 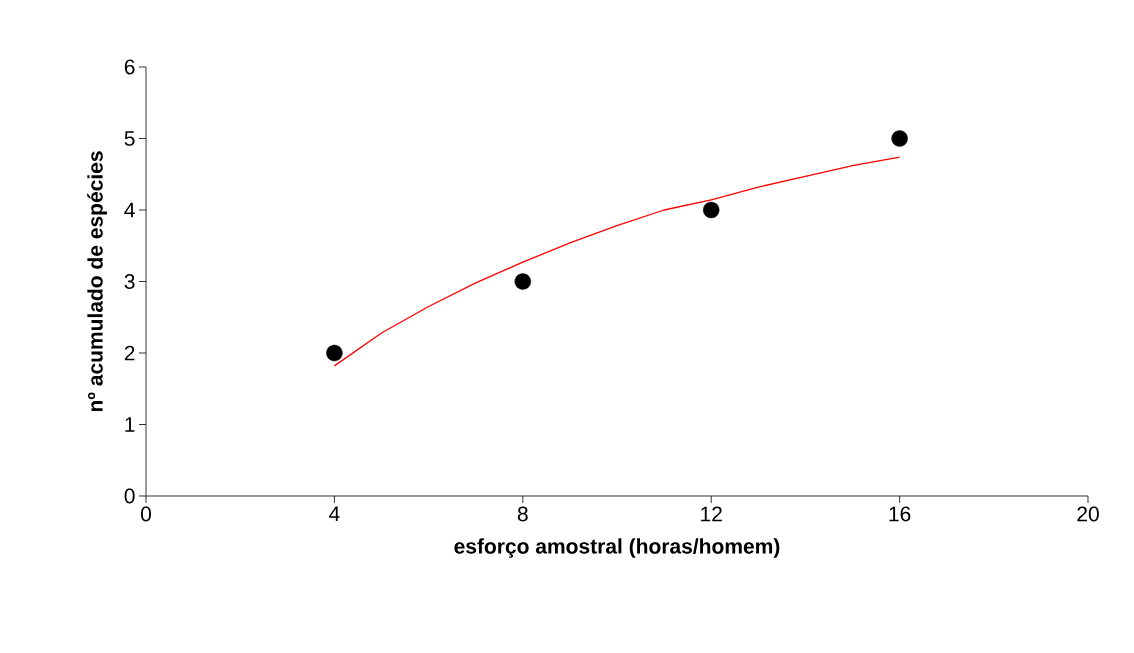 I want to click on y-tick-label: 0, so click(x=129, y=496).